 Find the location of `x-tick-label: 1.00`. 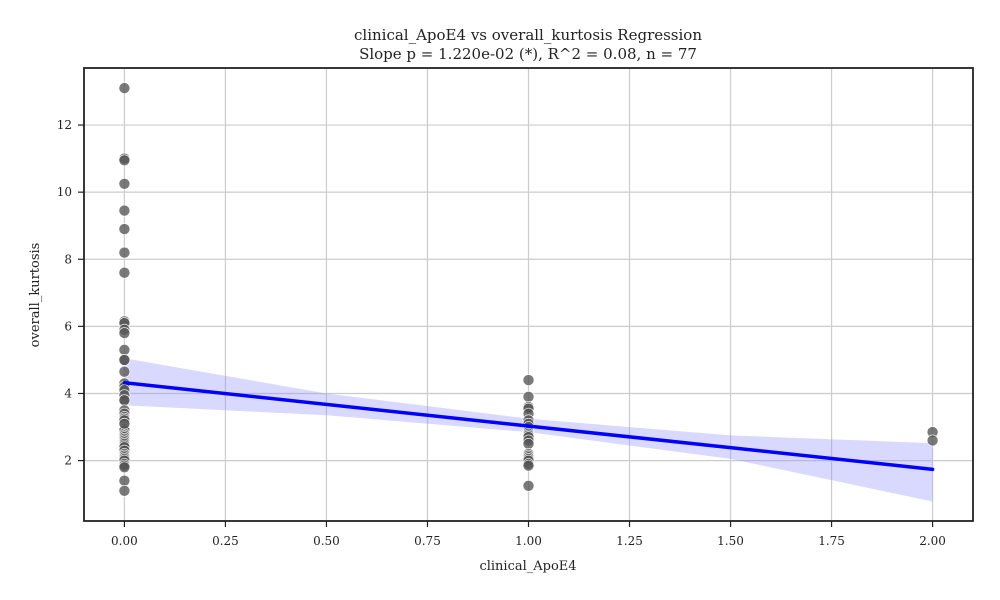

x-tick-label: 1.00 is located at coordinates (528, 541).